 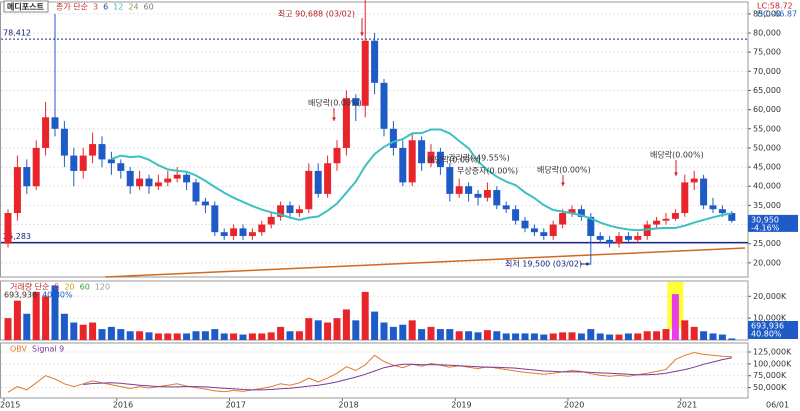 I want to click on y-tick-label: 50,000K, so click(x=770, y=387).